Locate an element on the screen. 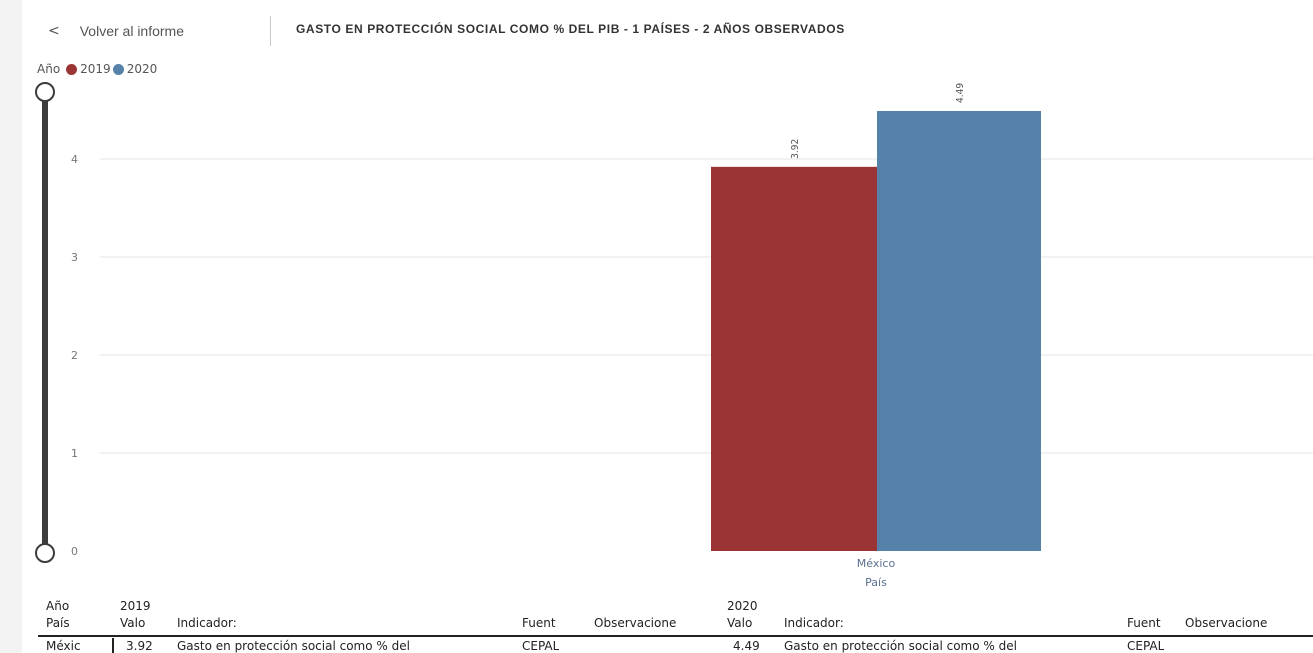 The image size is (1313, 653). legend-label-2019: 2019 is located at coordinates (95, 69).